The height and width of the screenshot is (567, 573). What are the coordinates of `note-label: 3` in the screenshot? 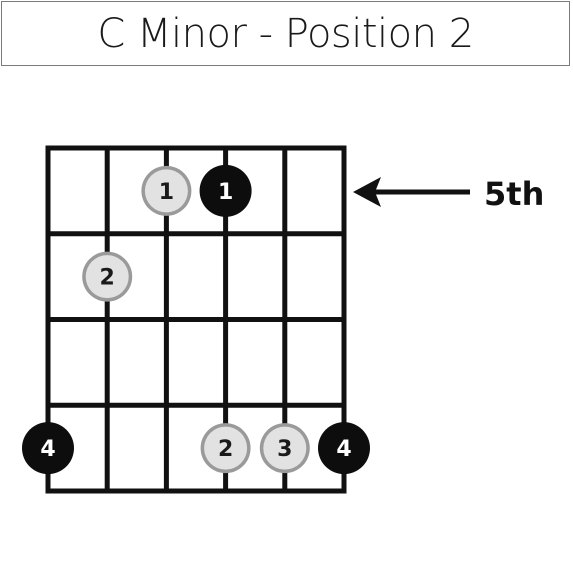 It's located at (284, 449).